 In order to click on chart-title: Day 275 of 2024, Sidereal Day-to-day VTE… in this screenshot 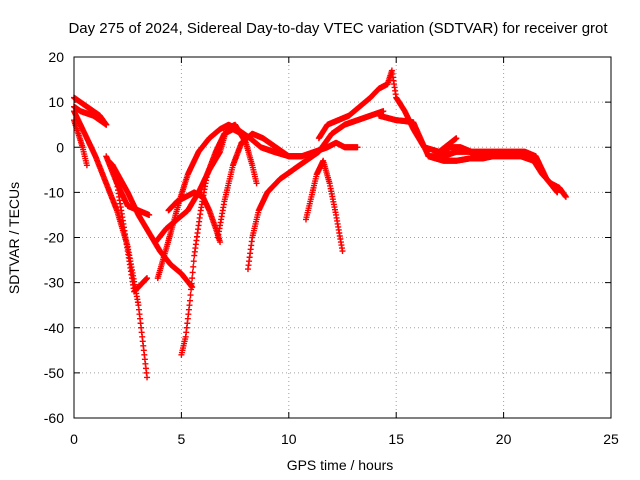, I will do `click(338, 28)`.